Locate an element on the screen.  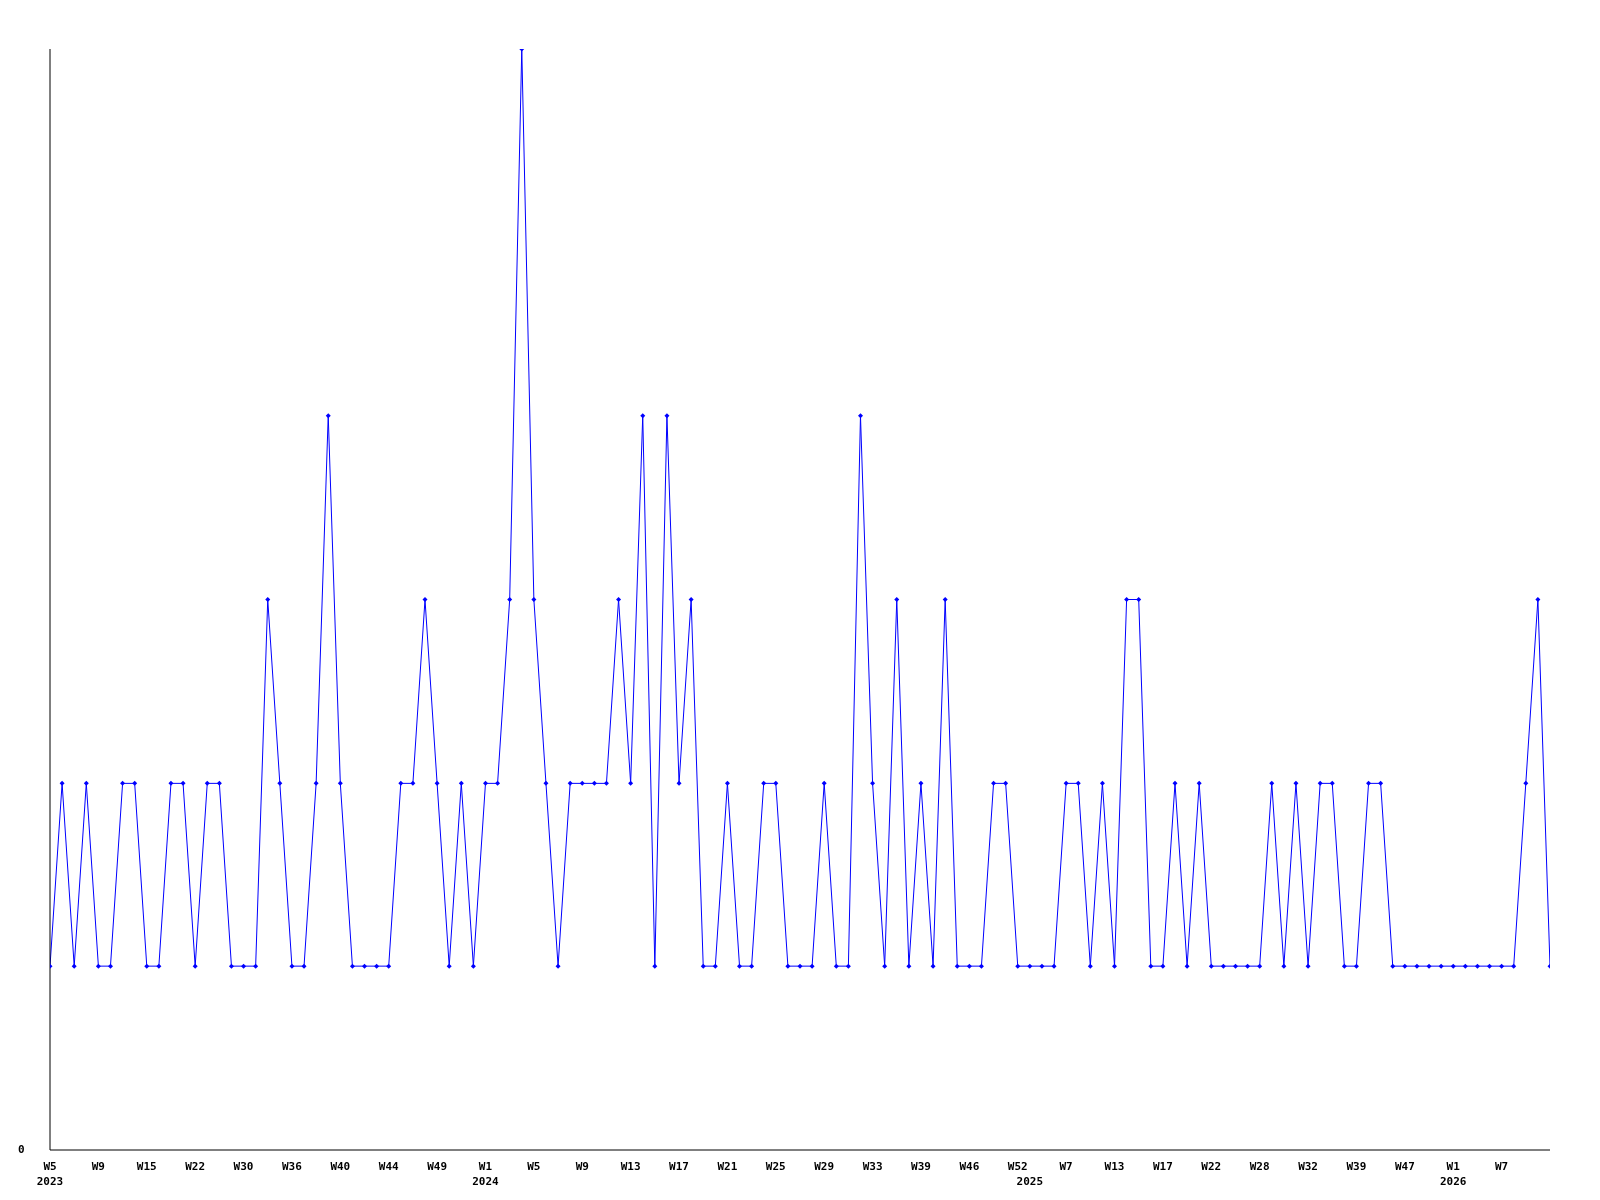
text: 0 is located at coordinates (21, 1149).